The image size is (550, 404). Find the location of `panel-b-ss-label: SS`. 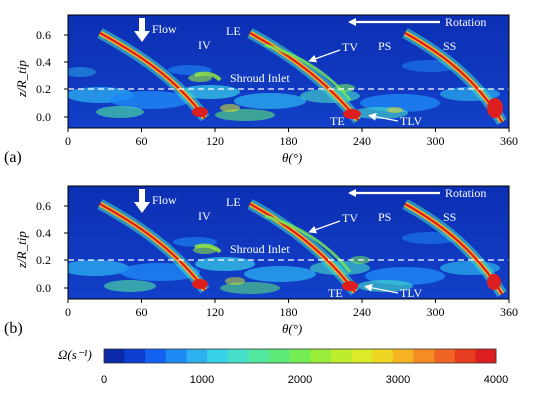

panel-b-ss-label: SS is located at coordinates (449, 217).